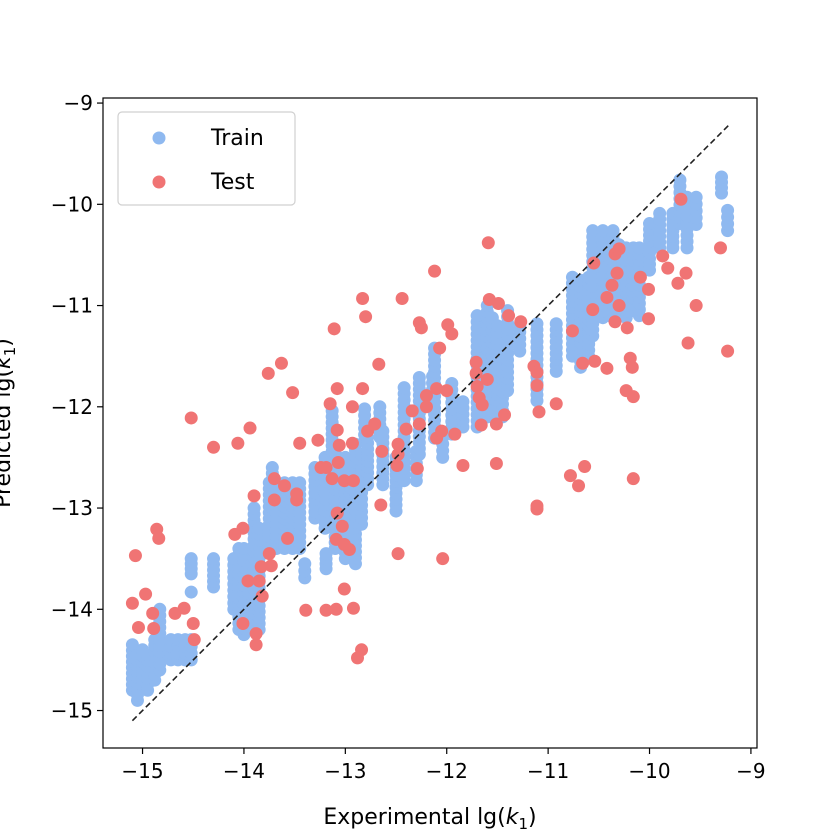 This screenshot has width=837, height=837. What do you see at coordinates (72, 508) in the screenshot?
I see `y-tick-label: −13` at bounding box center [72, 508].